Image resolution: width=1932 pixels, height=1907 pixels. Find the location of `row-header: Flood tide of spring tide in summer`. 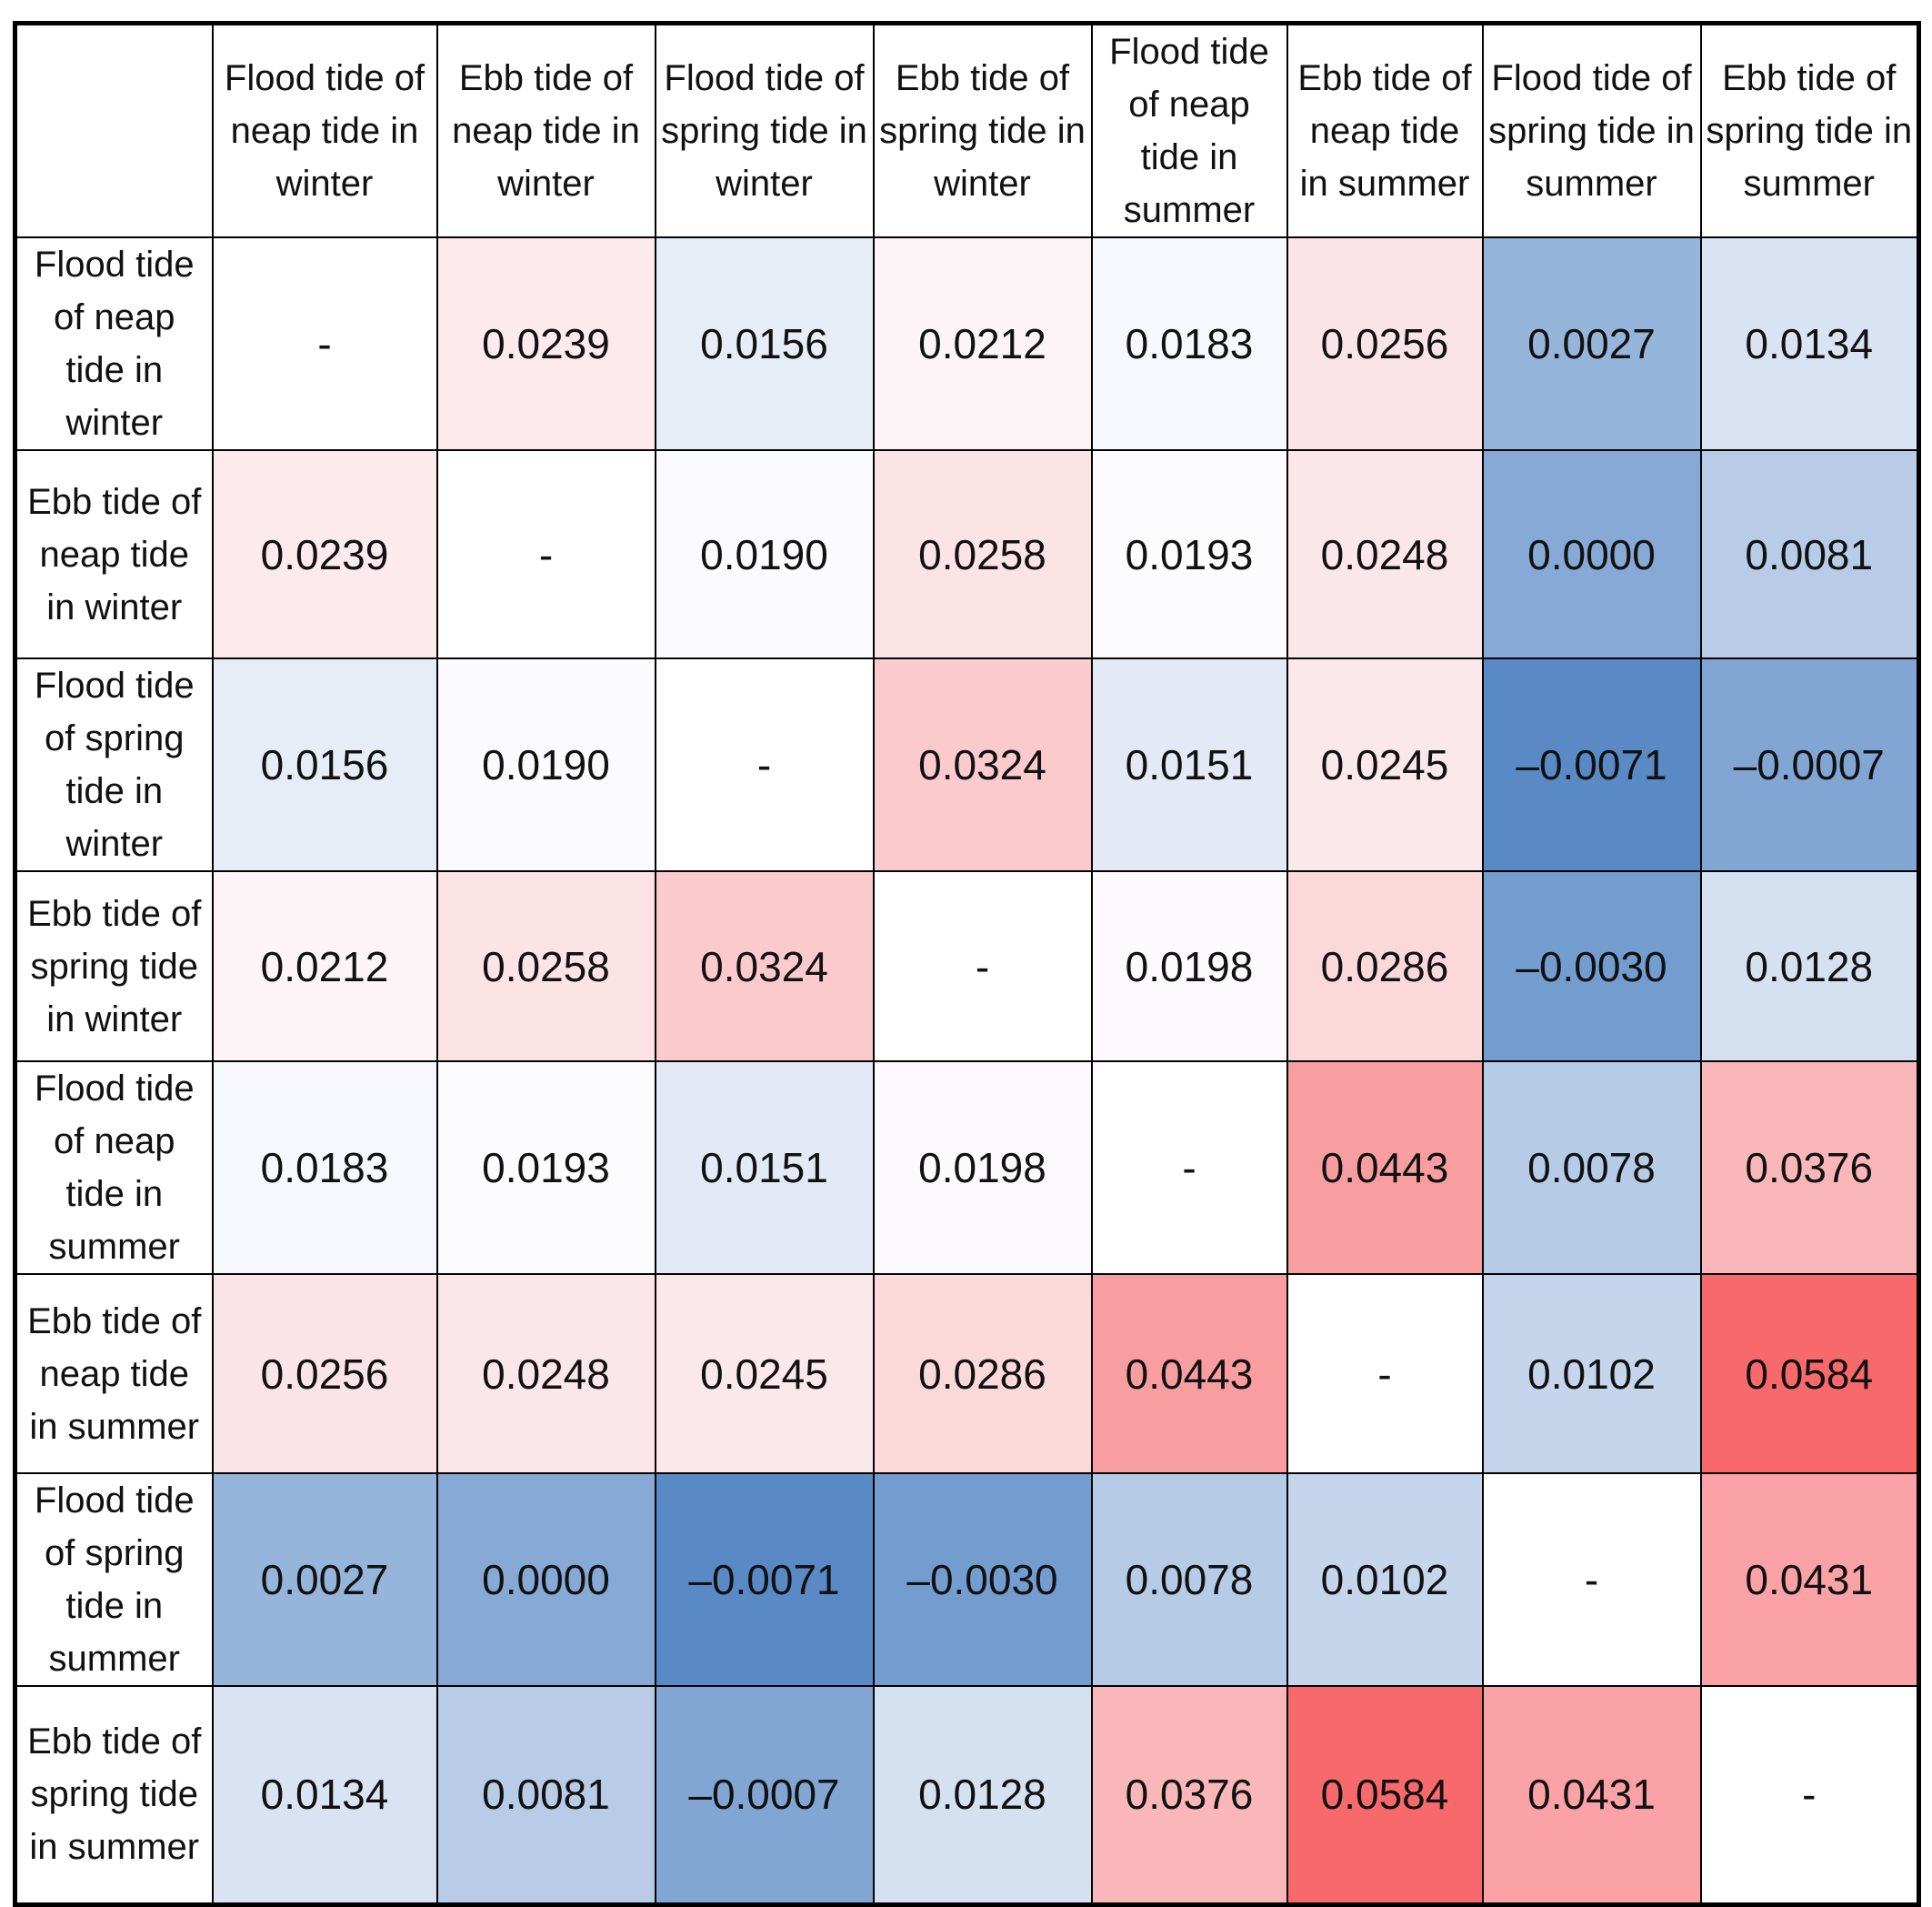

row-header: Flood tide of spring tide in summer is located at coordinates (114, 1579).